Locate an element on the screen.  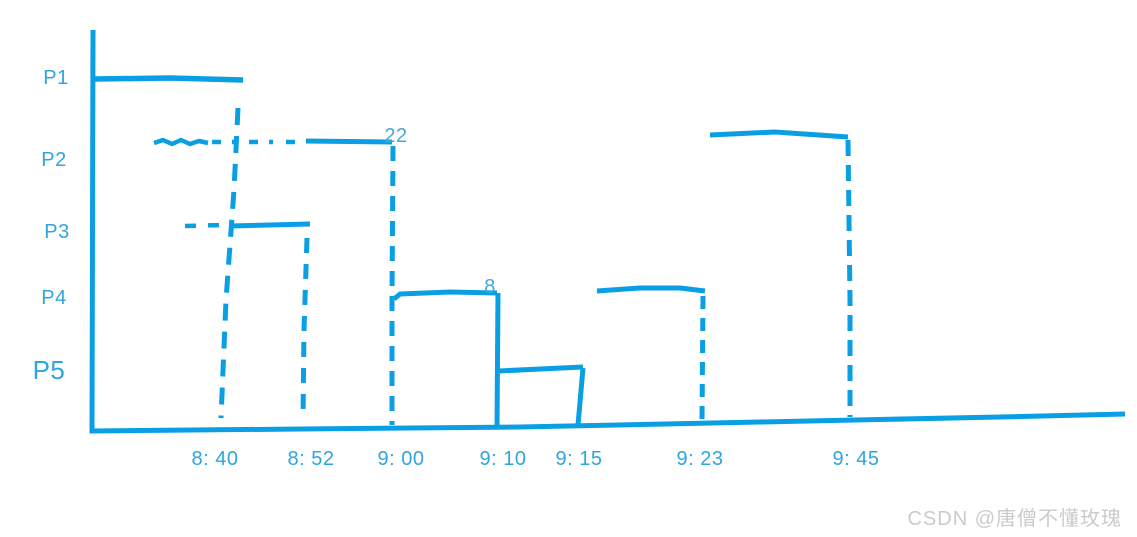
time-label-9-15: 9: 15 is located at coordinates (579, 459).